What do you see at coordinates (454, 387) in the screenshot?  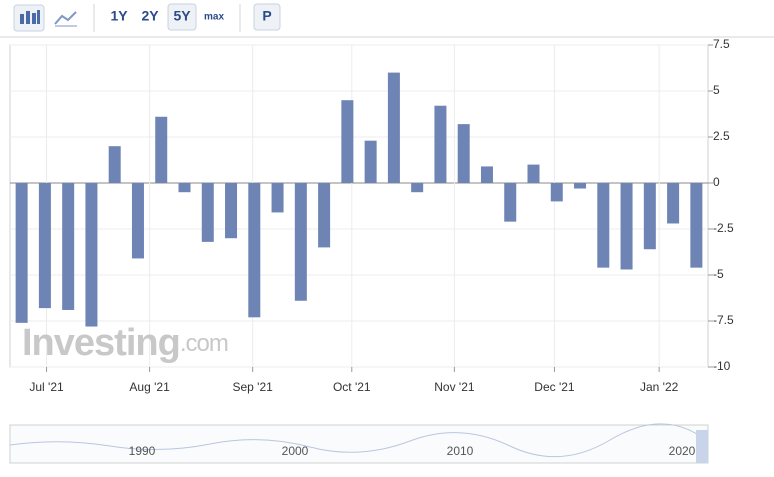 I see `x-tick-label: Nov '21` at bounding box center [454, 387].